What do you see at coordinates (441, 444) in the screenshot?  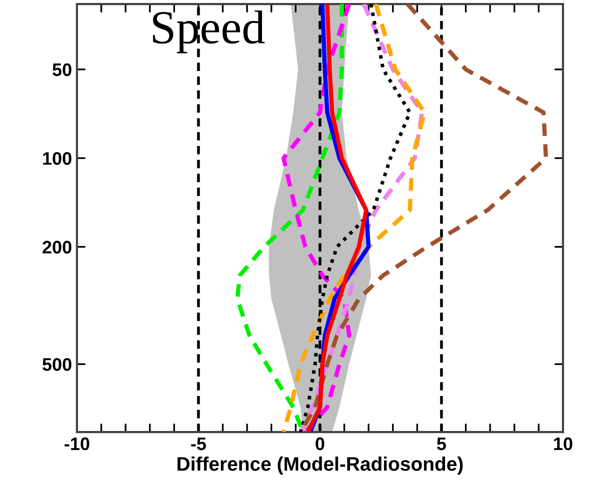 I see `x-tick-label: 5` at bounding box center [441, 444].